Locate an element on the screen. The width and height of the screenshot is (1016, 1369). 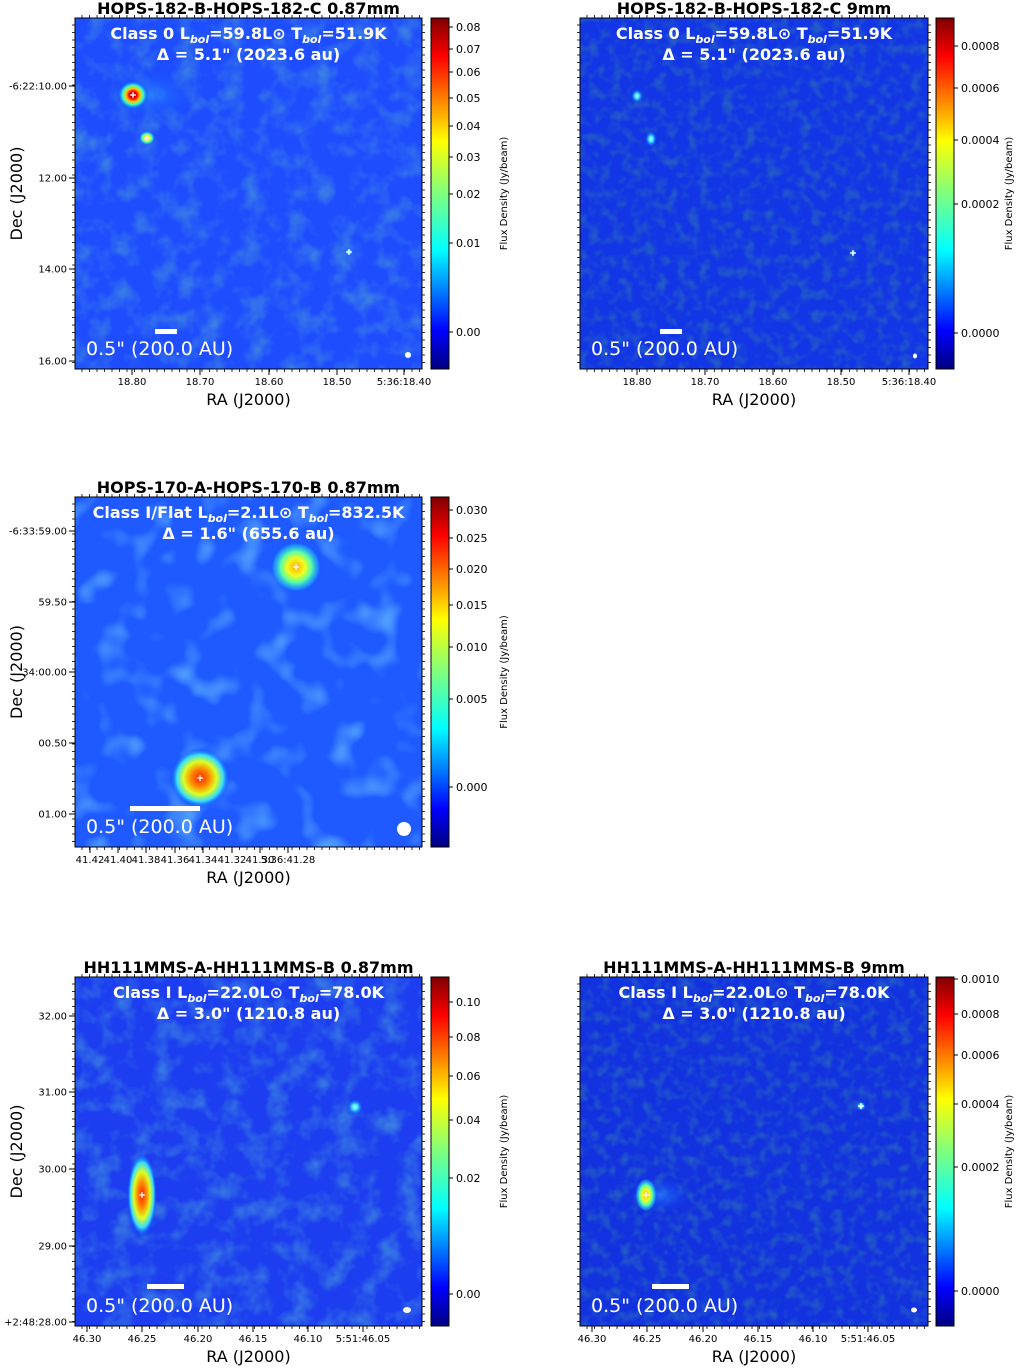
colorbar-tick-label: 0.0000 is located at coordinates (980, 1291).